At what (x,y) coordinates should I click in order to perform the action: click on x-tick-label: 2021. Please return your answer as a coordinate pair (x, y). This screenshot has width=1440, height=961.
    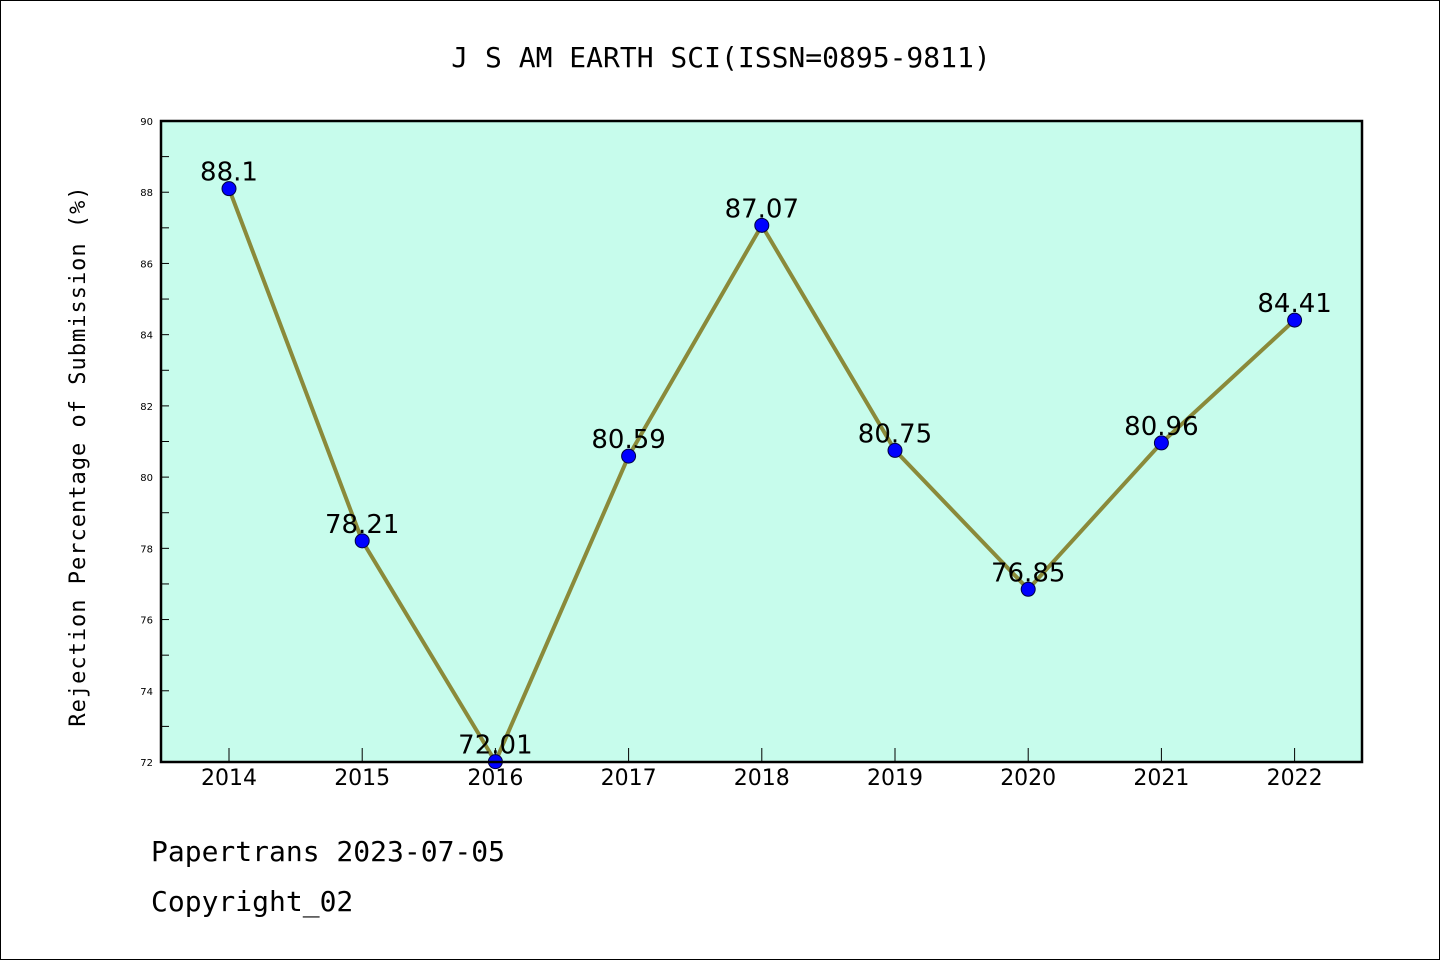
    Looking at the image, I should click on (1161, 778).